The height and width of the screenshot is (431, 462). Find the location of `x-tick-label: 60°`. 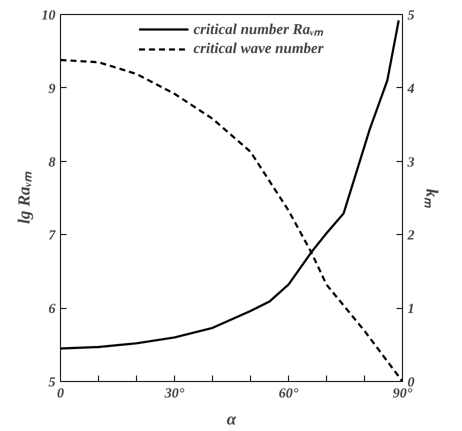

x-tick-label: 60° is located at coordinates (288, 394).